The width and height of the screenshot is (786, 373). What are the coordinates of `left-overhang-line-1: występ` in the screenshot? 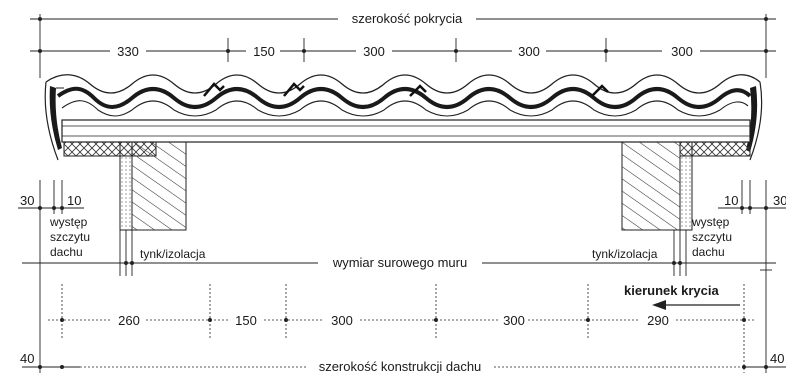 It's located at (68, 222).